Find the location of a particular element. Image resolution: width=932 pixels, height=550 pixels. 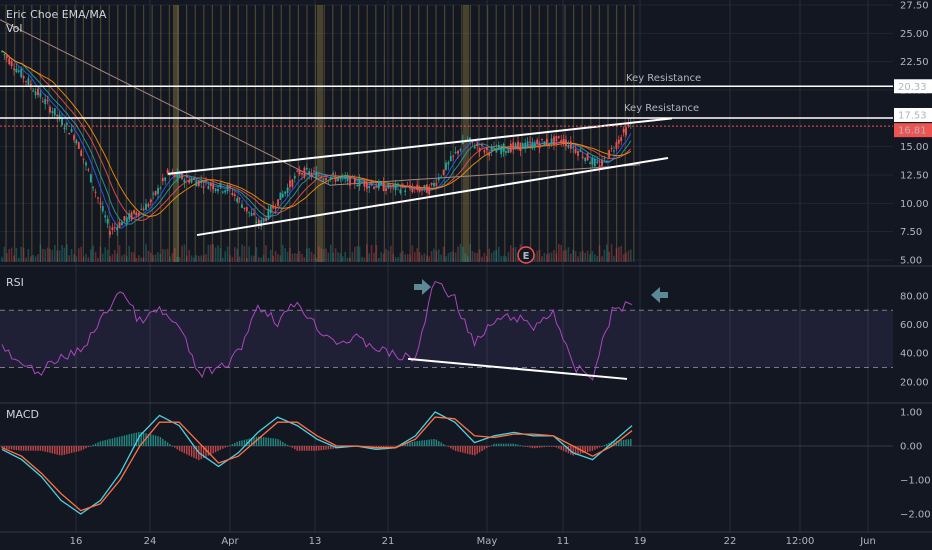

time-label-5: May is located at coordinates (487, 541).